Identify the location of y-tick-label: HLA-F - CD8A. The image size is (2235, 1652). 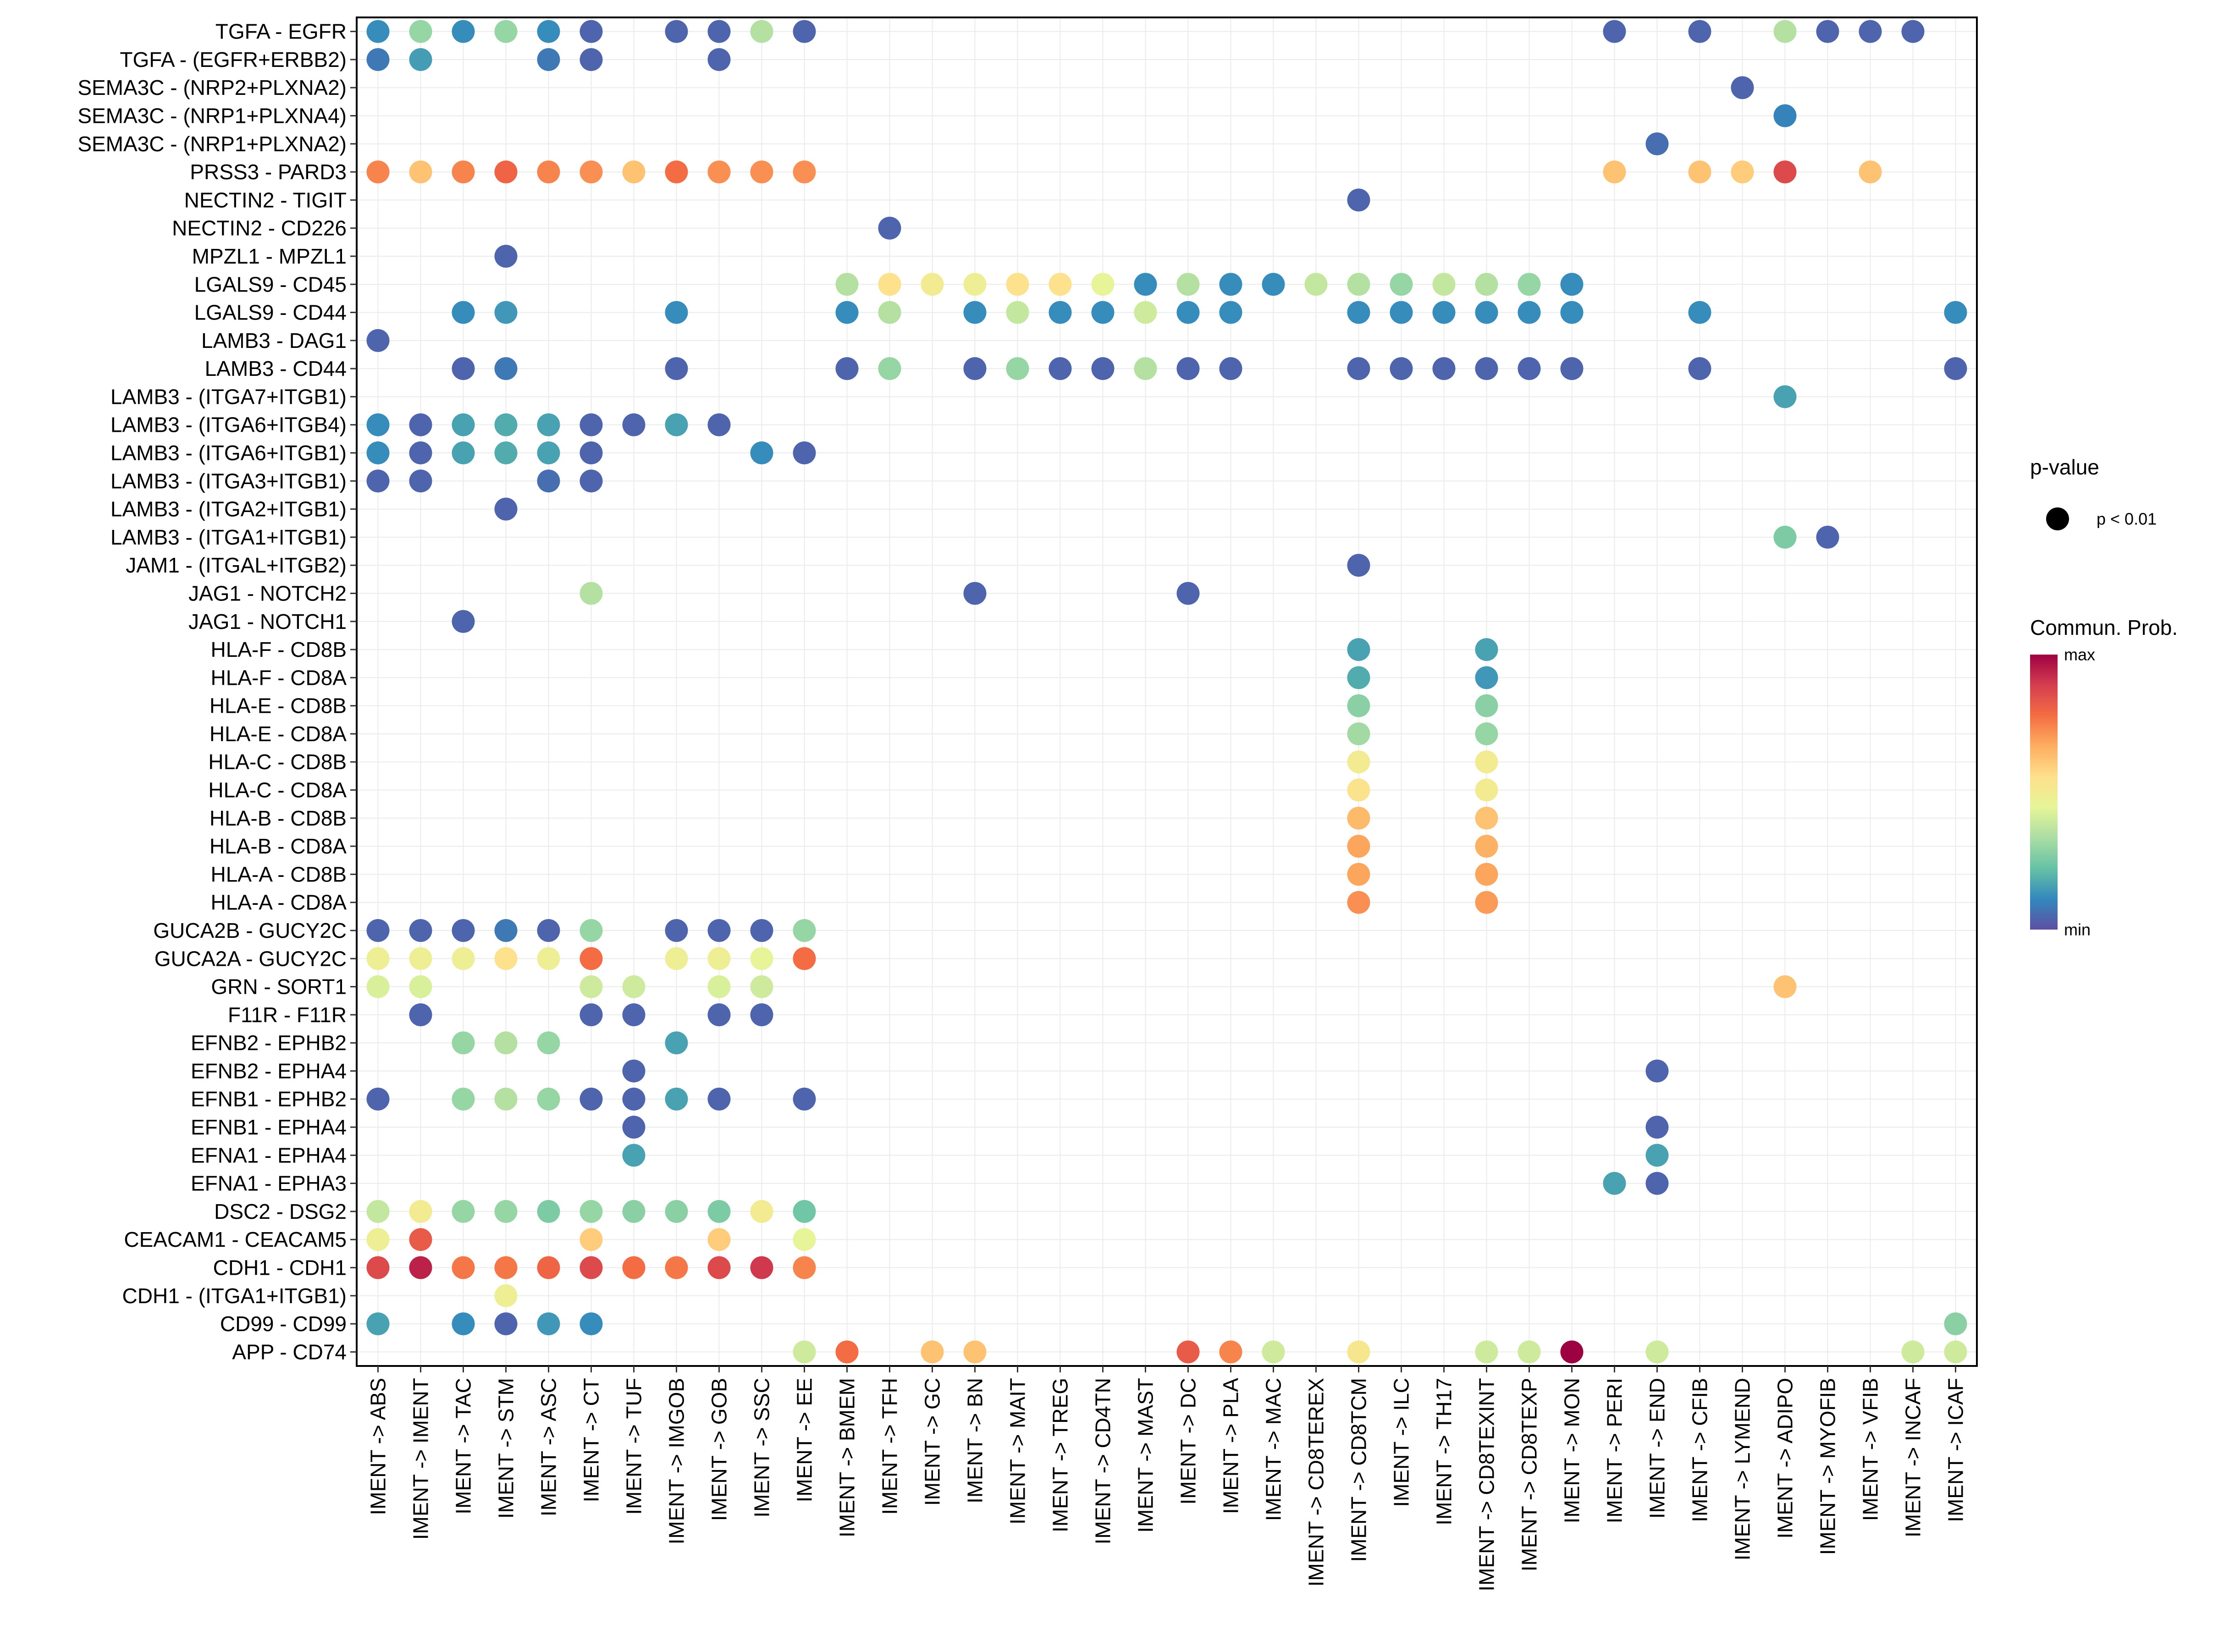
(279, 677).